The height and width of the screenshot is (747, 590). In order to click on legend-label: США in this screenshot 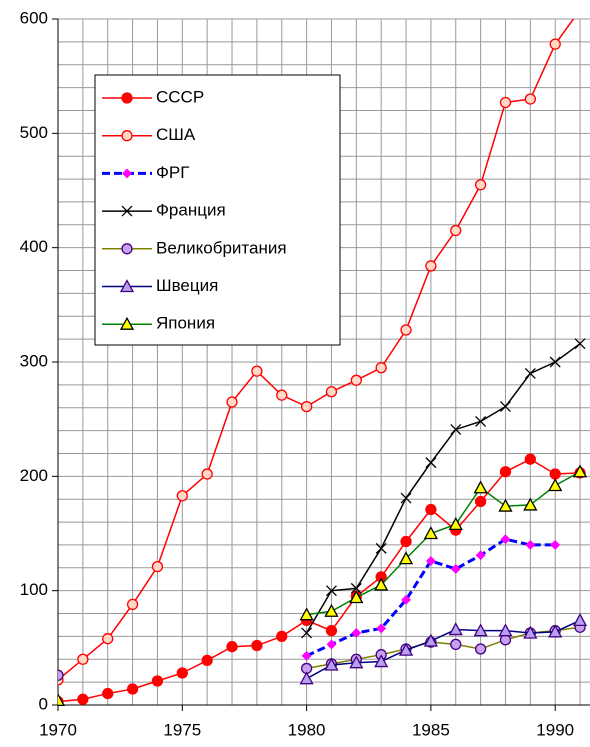, I will do `click(176, 134)`.